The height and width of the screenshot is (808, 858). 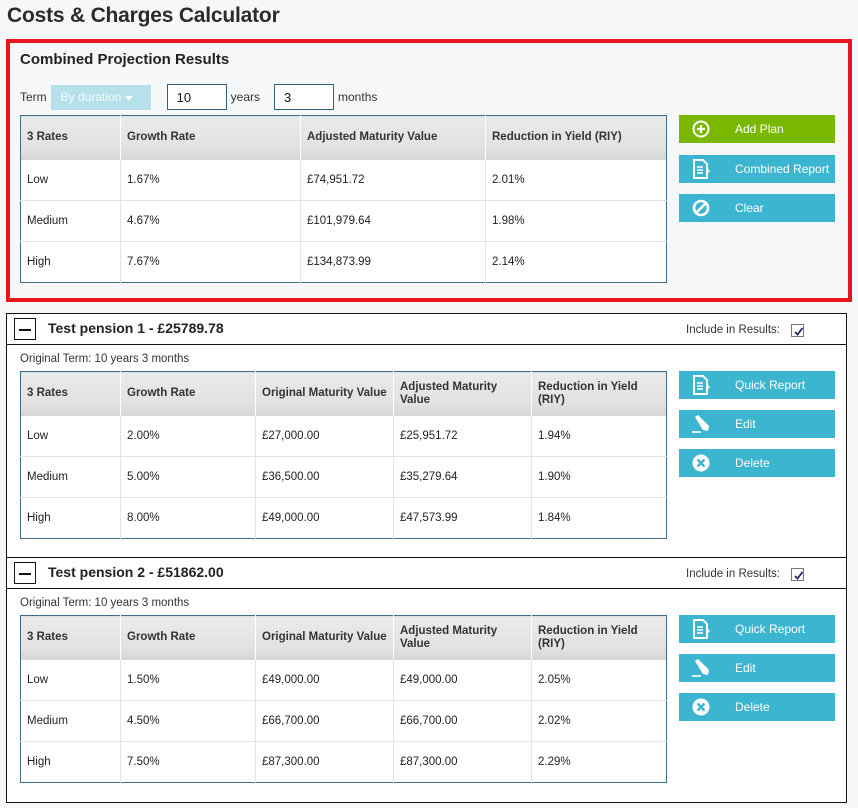 I want to click on table-row: Medium 4.67% £101,979.64 1.98%, so click(x=343, y=221).